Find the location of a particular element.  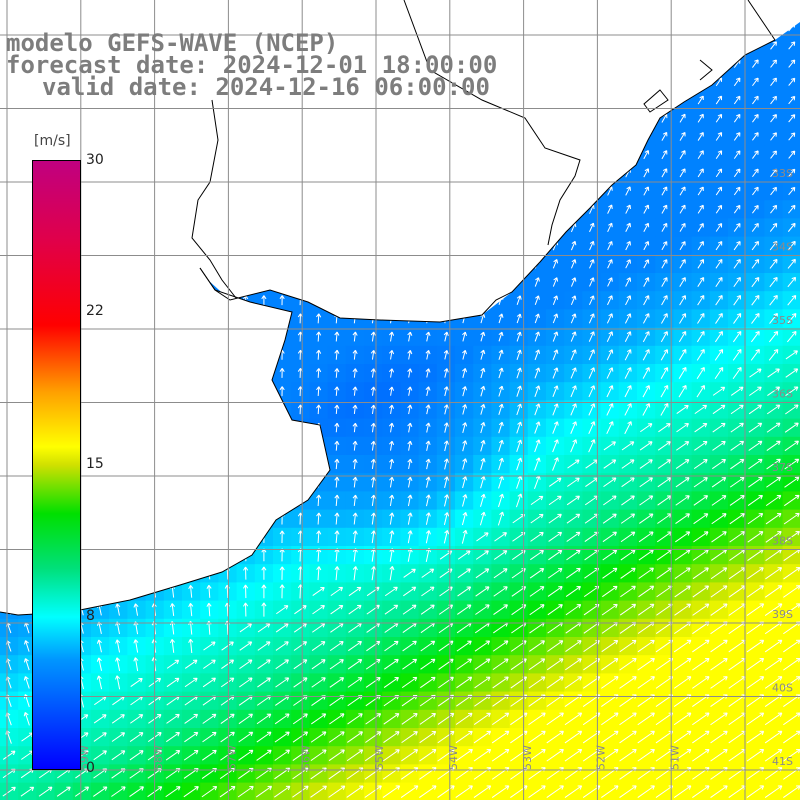

latitude-label: 36S is located at coordinates (782, 394).